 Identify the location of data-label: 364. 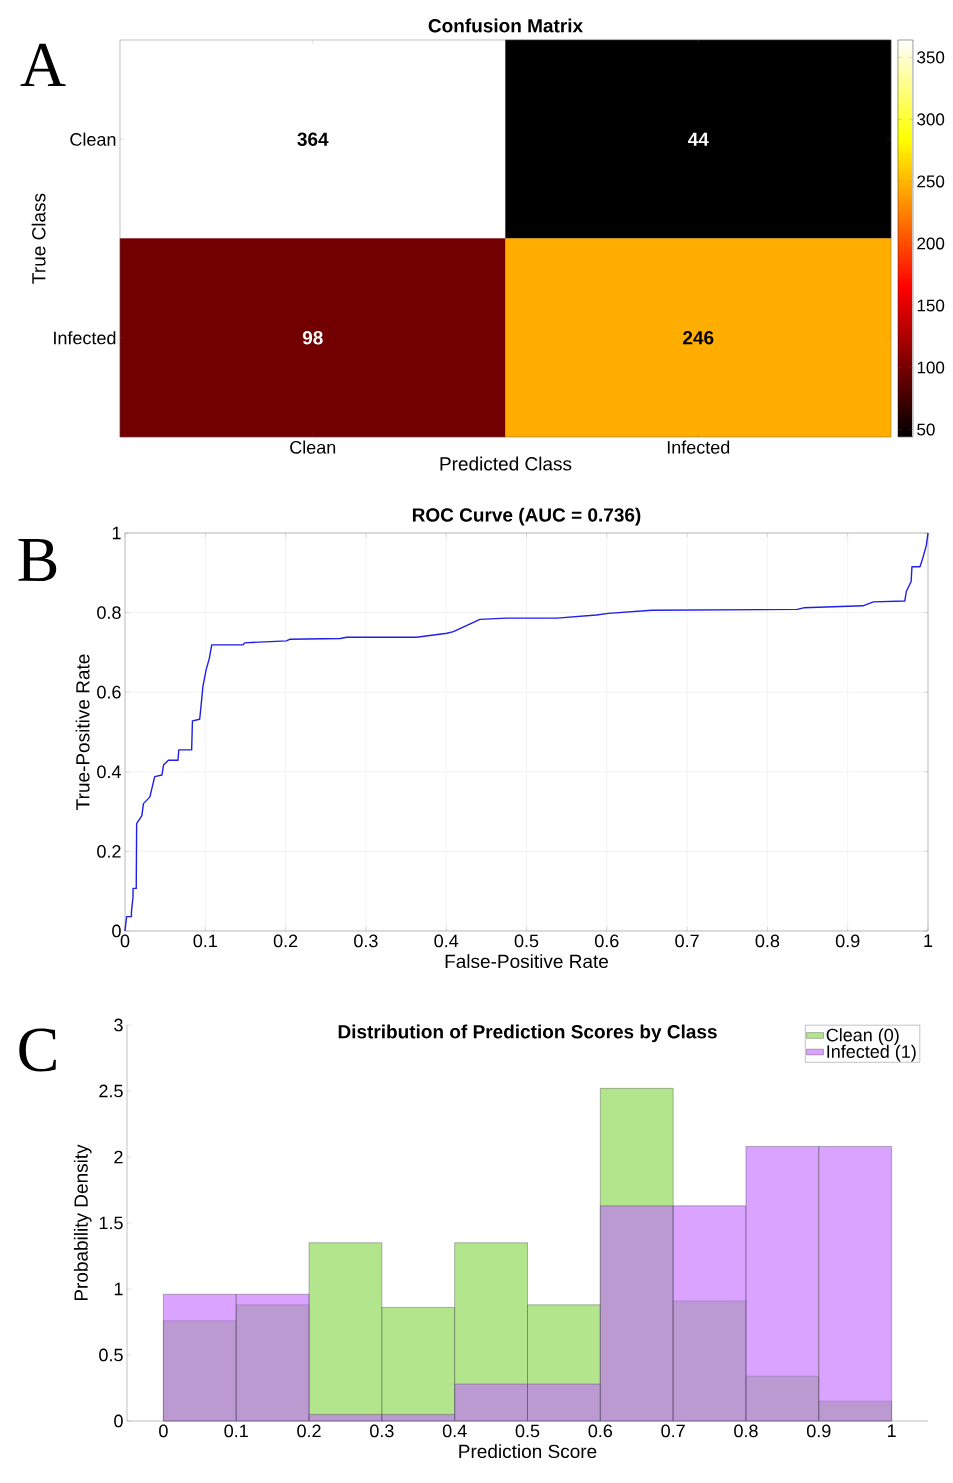
(313, 139).